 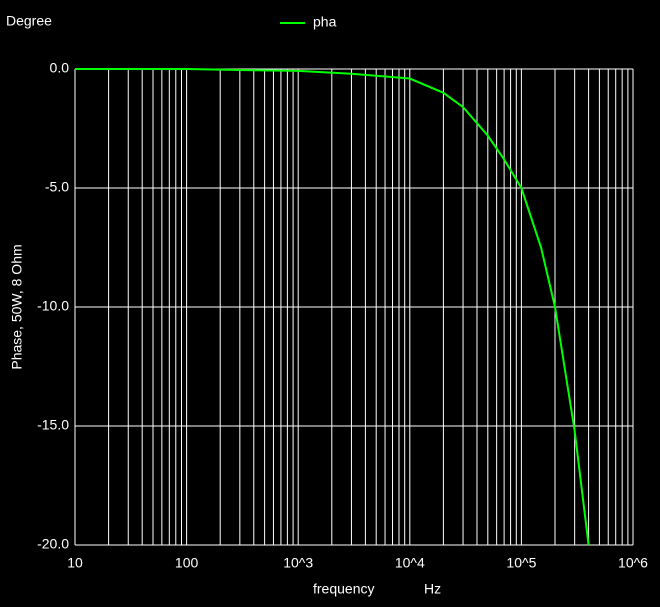 What do you see at coordinates (521, 563) in the screenshot?
I see `x-tick-label: 10^5` at bounding box center [521, 563].